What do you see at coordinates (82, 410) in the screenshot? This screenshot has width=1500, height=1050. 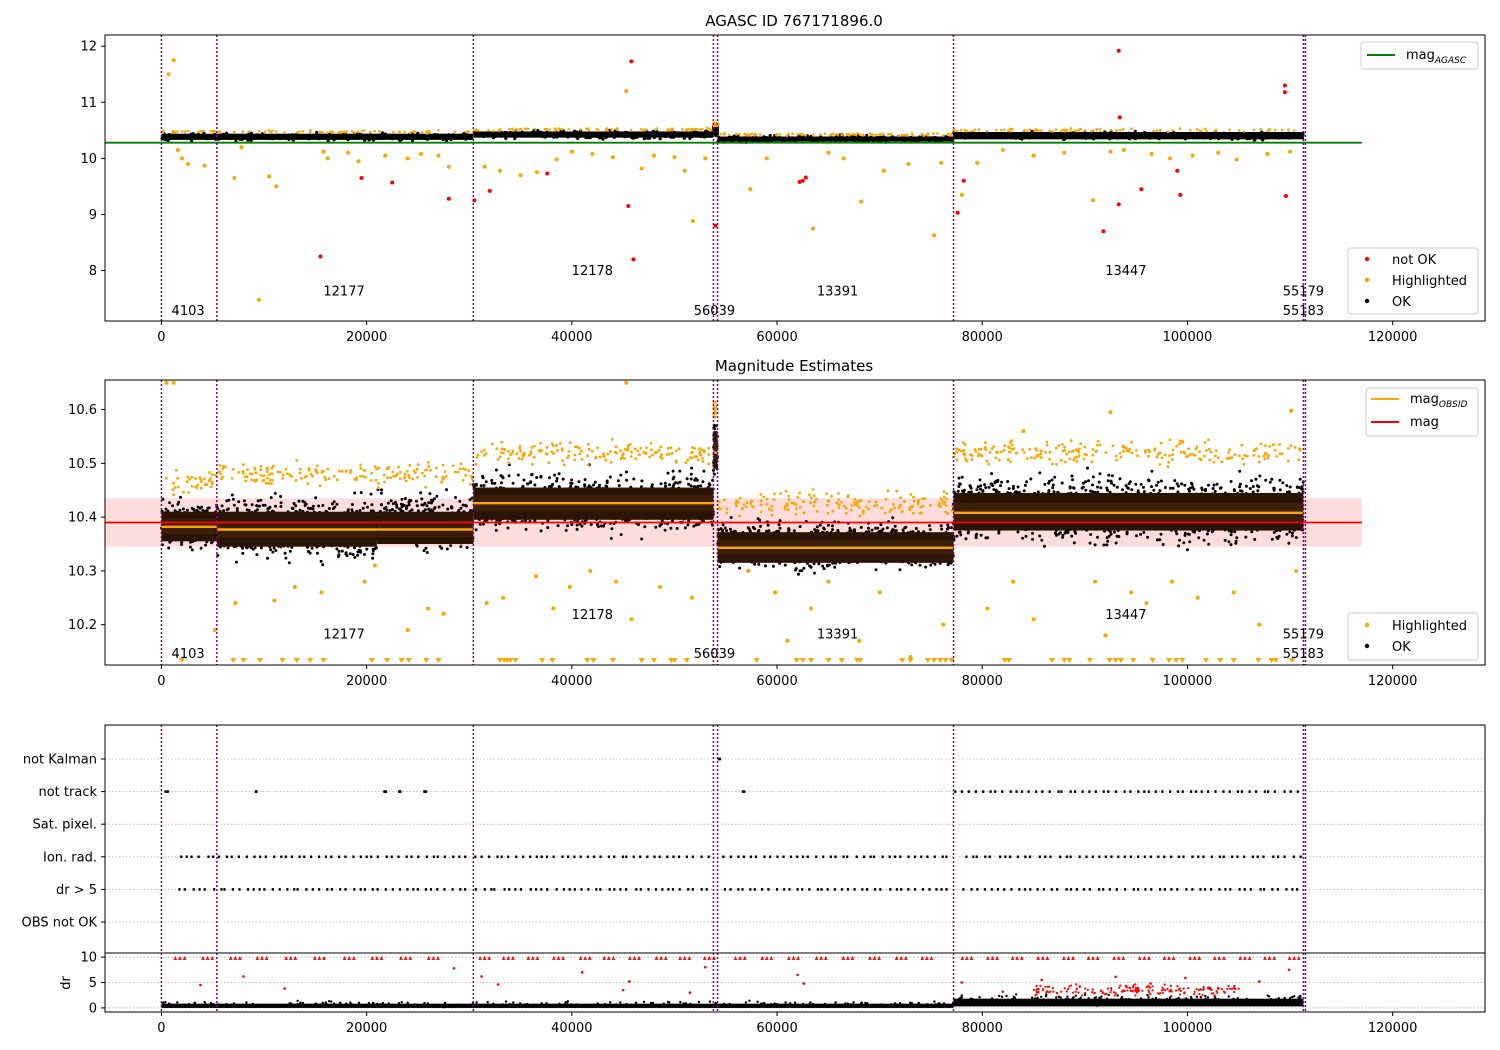 I see `p2-ytick-label-4: 10.6` at bounding box center [82, 410].